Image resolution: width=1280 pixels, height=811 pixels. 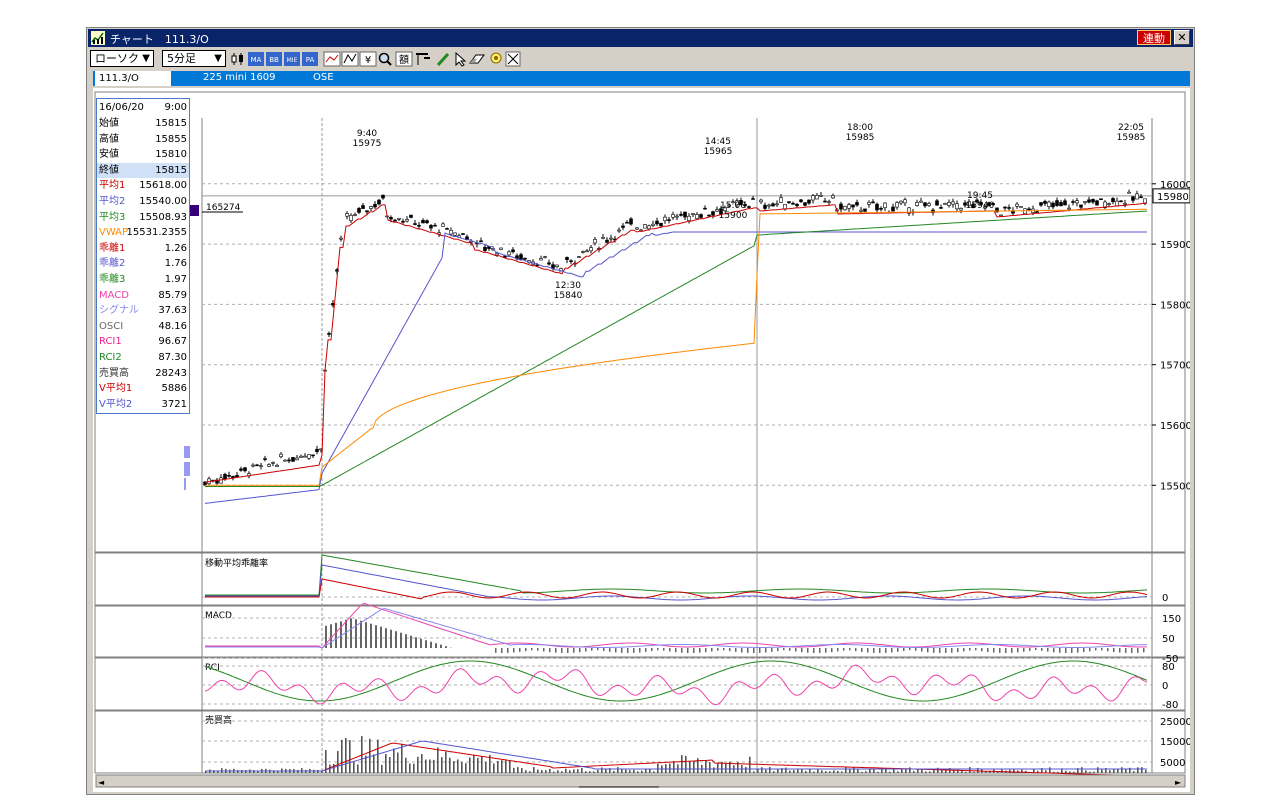 I want to click on data-row-value: 37.63, so click(x=172, y=311).